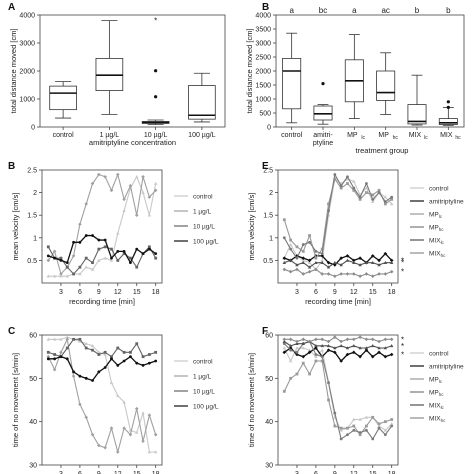 The width and height of the screenshot is (474, 474). Describe the element at coordinates (99, 472) in the screenshot. I see `x-tick-label: 9` at that location.